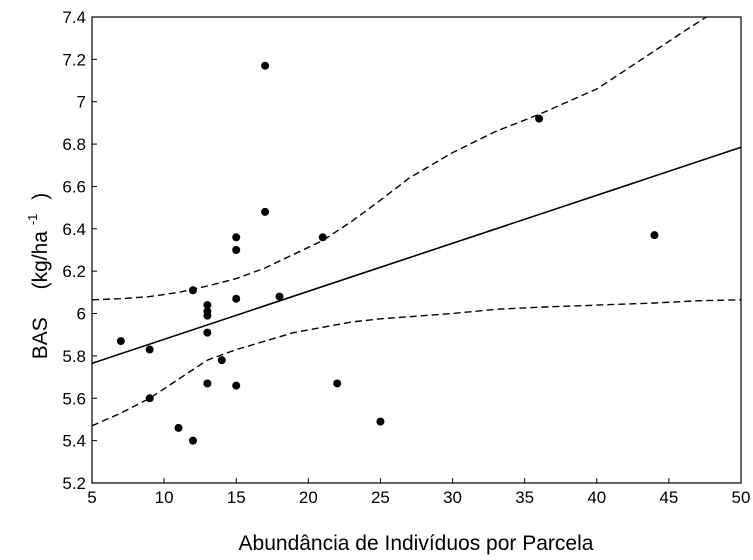 This screenshot has width=753, height=560. Describe the element at coordinates (74, 356) in the screenshot. I see `y-tick-label: 5.8` at that location.